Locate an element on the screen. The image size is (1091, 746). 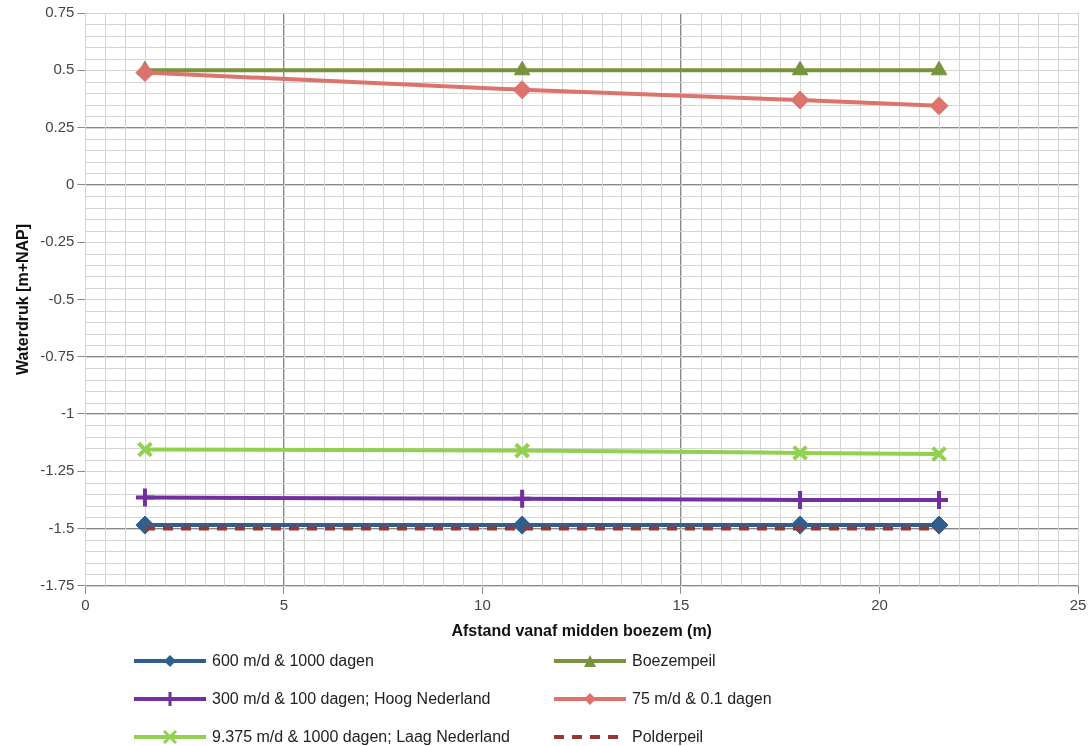
x-tick-label: 20 is located at coordinates (879, 604).